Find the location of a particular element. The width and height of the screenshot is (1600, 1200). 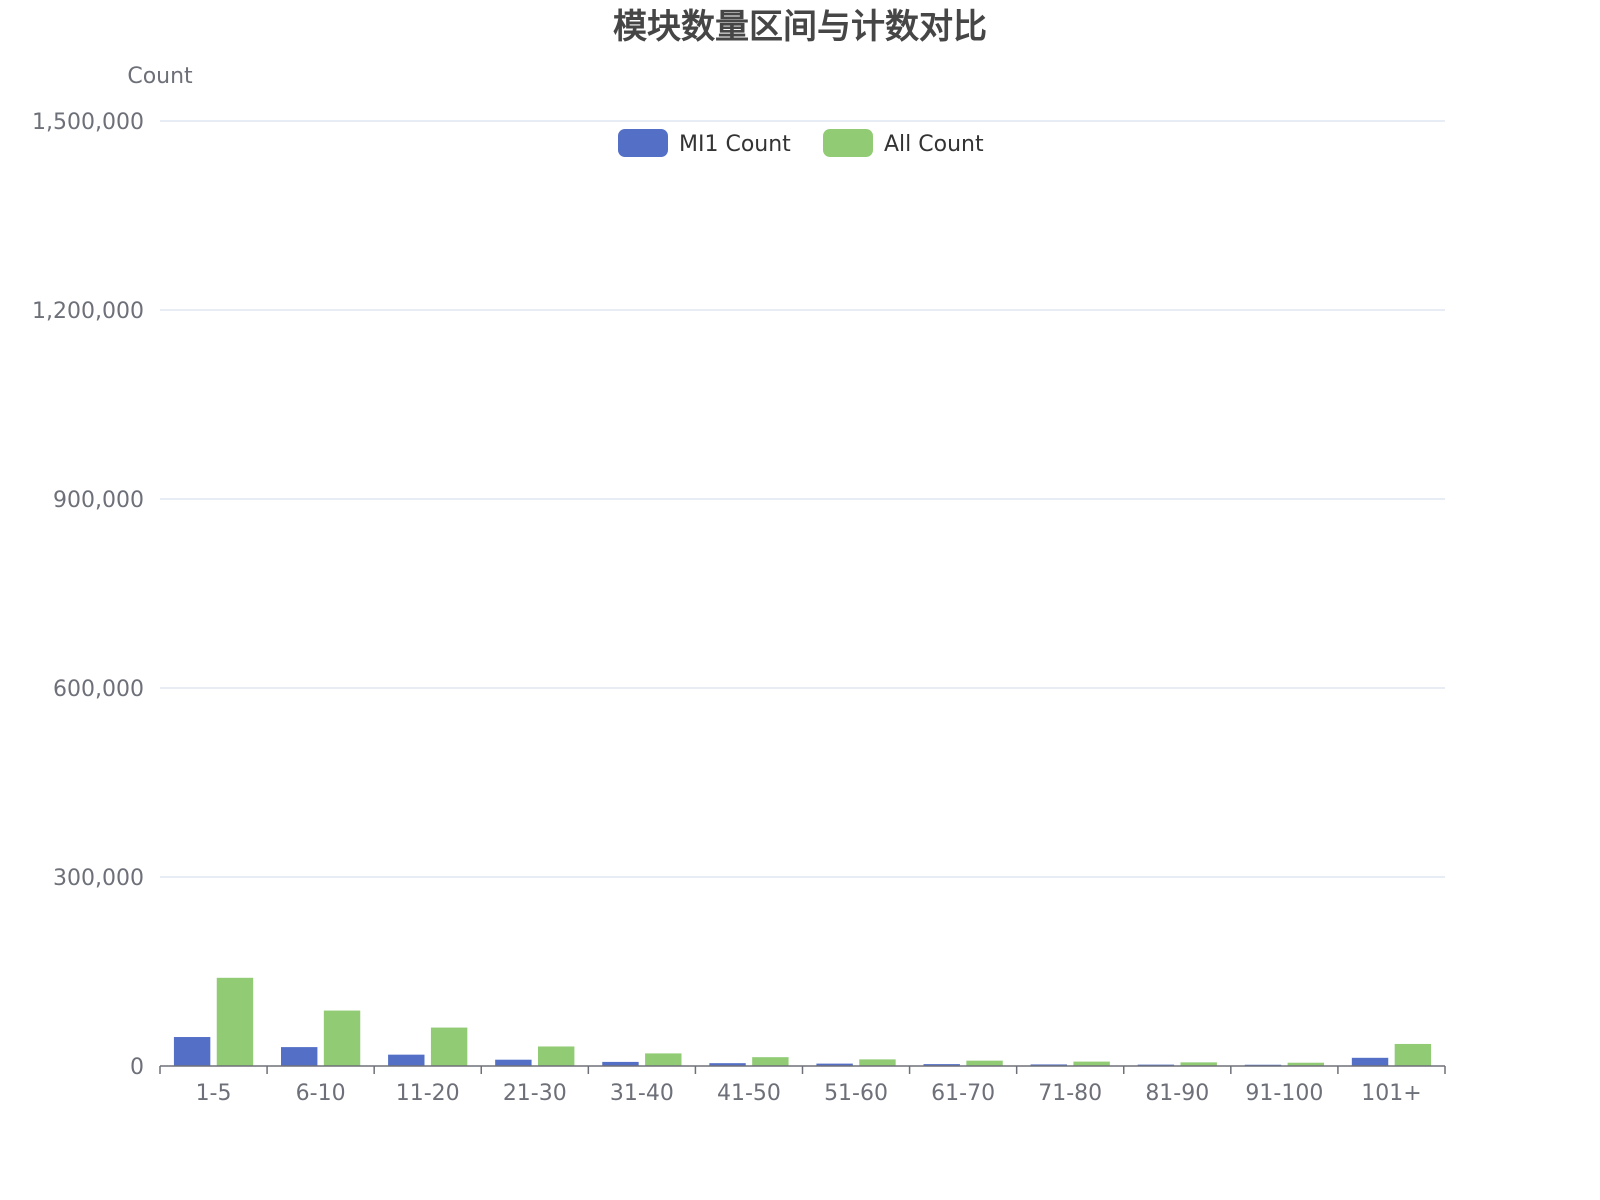

x-tick-label: 71-80 is located at coordinates (1070, 1093).